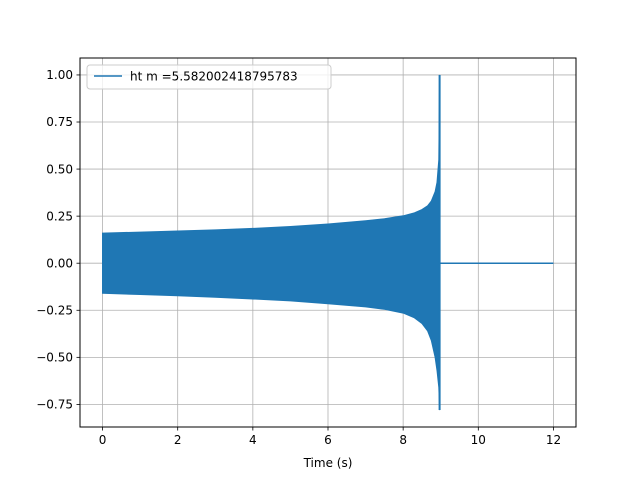 This screenshot has height=480, width=640. What do you see at coordinates (59, 75) in the screenshot?
I see `y-tick-label: 1.00` at bounding box center [59, 75].